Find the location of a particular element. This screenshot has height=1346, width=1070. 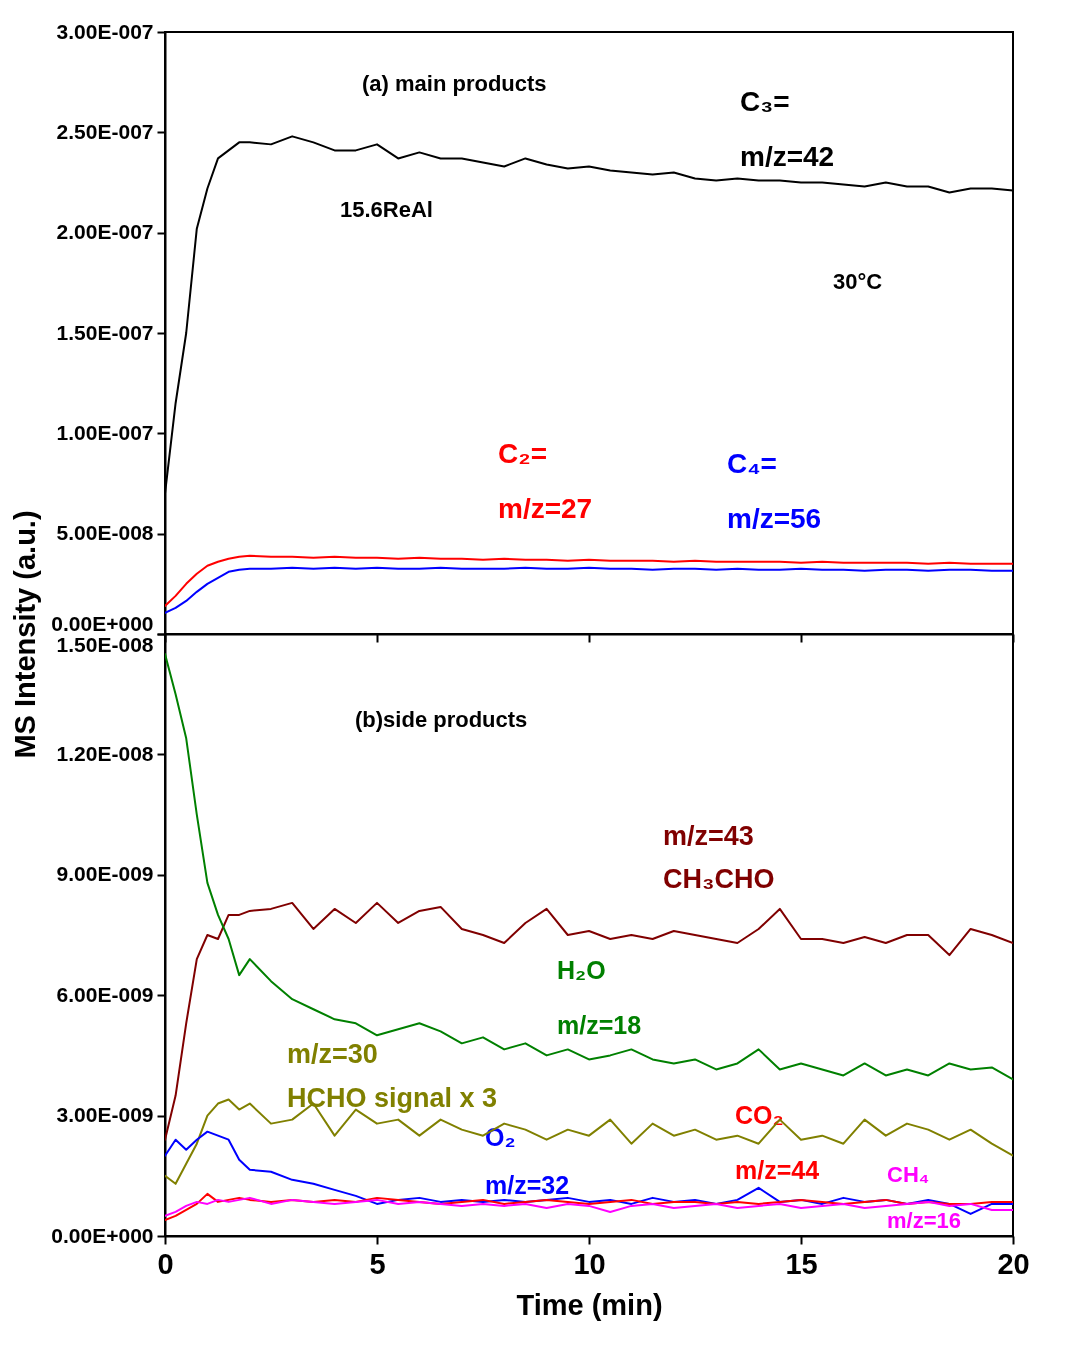

y-axis-title: MS Intensity (a.u.) is located at coordinates (25, 634).